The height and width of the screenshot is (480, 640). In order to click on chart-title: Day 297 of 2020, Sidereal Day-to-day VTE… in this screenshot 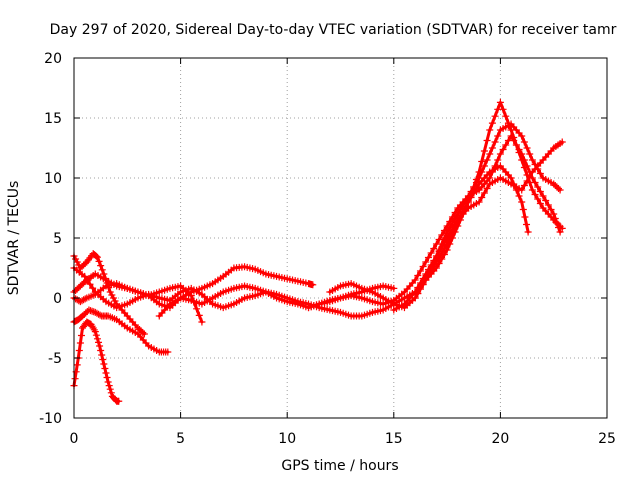, I will do `click(333, 30)`.